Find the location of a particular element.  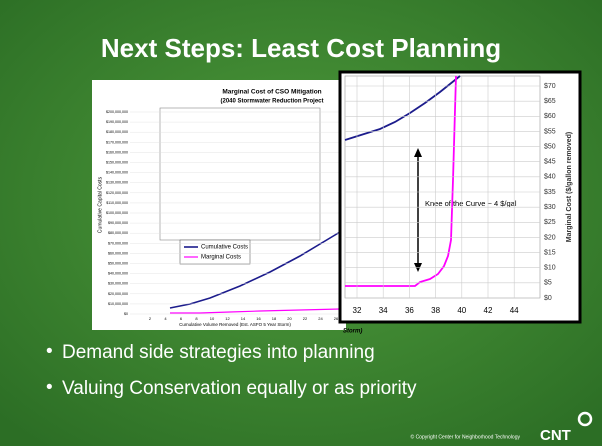

y-tick-label: $120,000,000 is located at coordinates (117, 193).